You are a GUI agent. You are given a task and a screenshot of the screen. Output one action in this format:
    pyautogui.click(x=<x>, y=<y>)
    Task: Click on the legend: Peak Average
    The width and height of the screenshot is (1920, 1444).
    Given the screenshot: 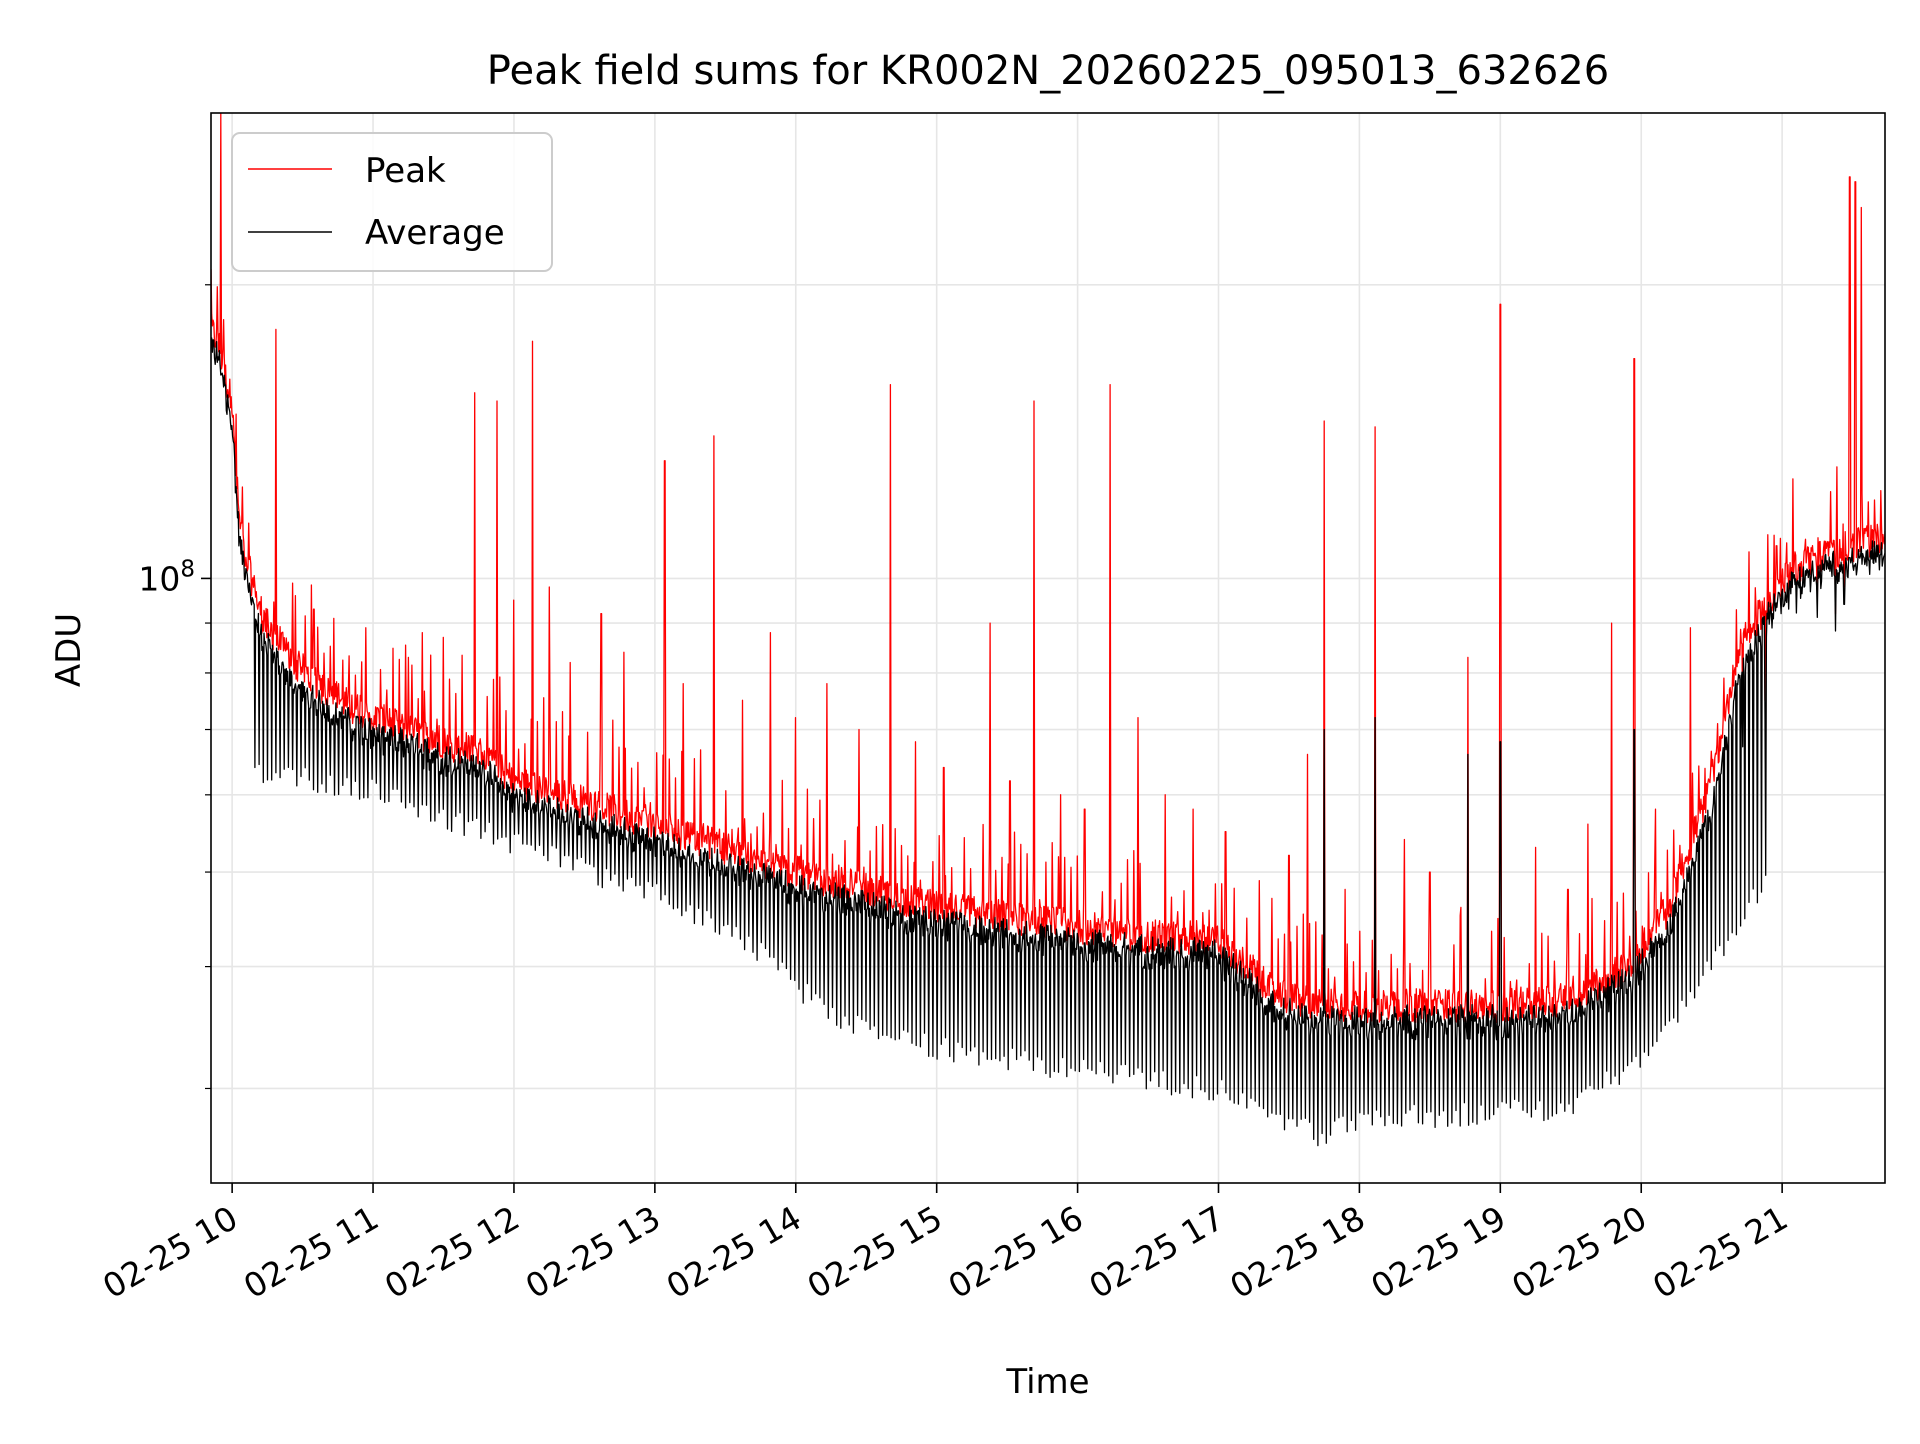 What is the action you would take?
    pyautogui.click(x=392, y=202)
    